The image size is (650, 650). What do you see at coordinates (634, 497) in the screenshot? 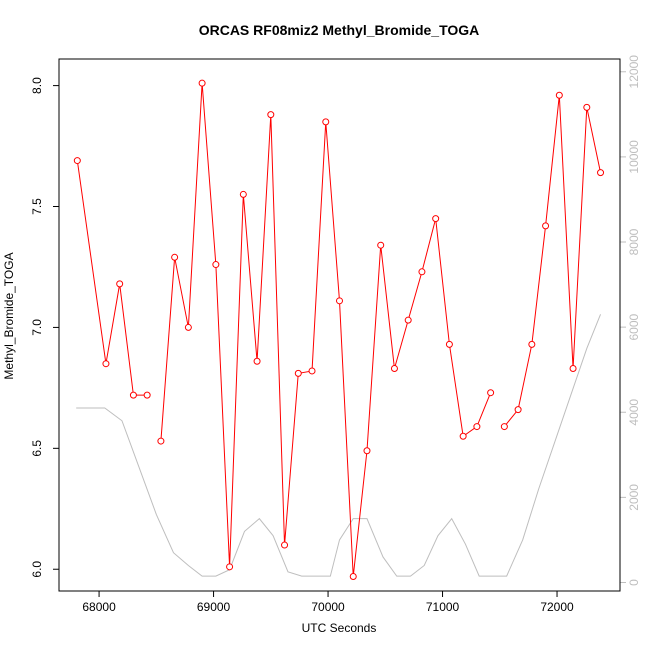
I see `y2-tick-label: 2000` at bounding box center [634, 497].